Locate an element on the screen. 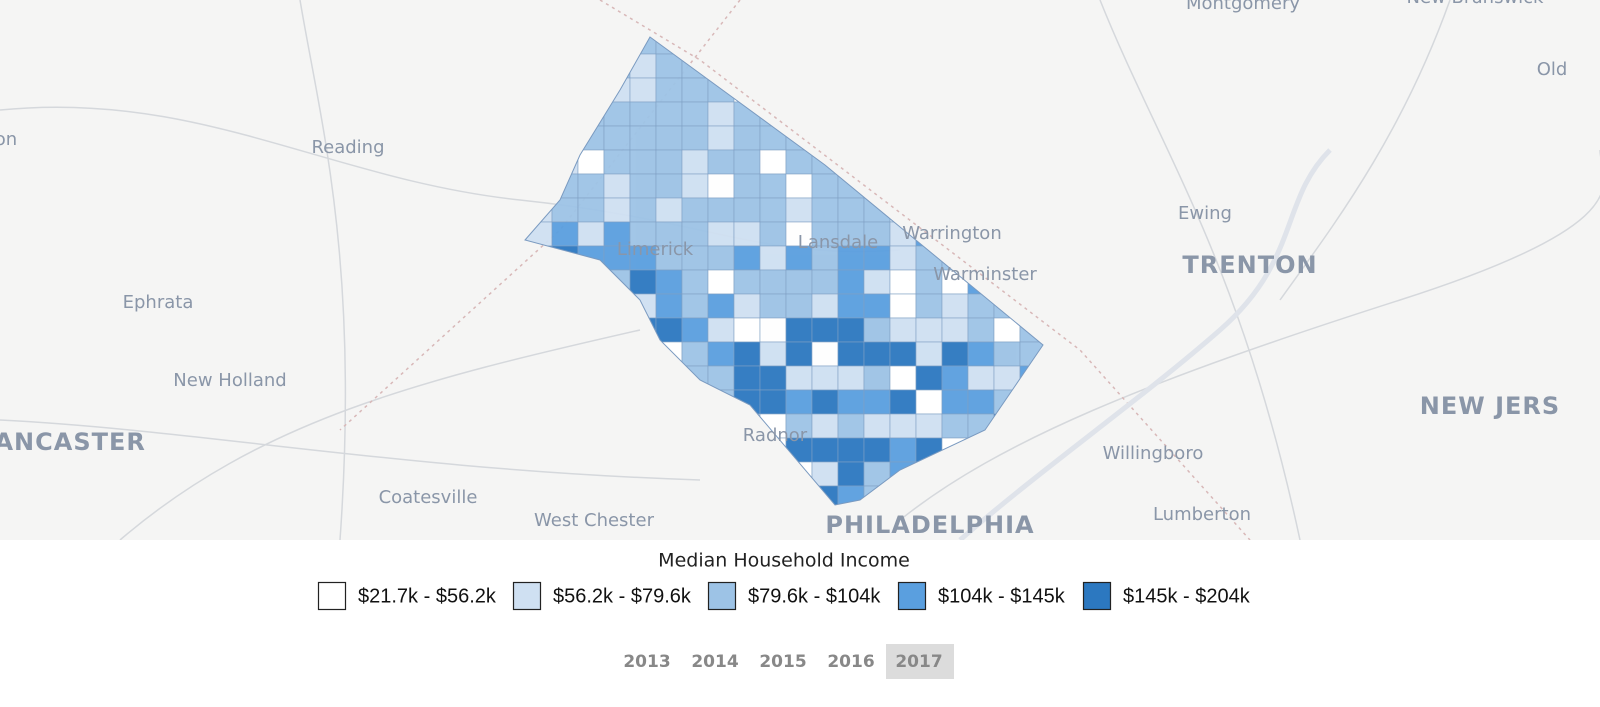  year-button: 2013 is located at coordinates (646, 662).